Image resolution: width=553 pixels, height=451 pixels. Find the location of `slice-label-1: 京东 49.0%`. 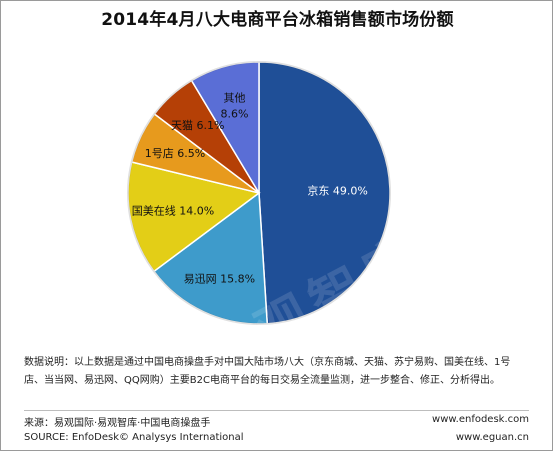

slice-label-1: 京东 49.0% is located at coordinates (337, 191).